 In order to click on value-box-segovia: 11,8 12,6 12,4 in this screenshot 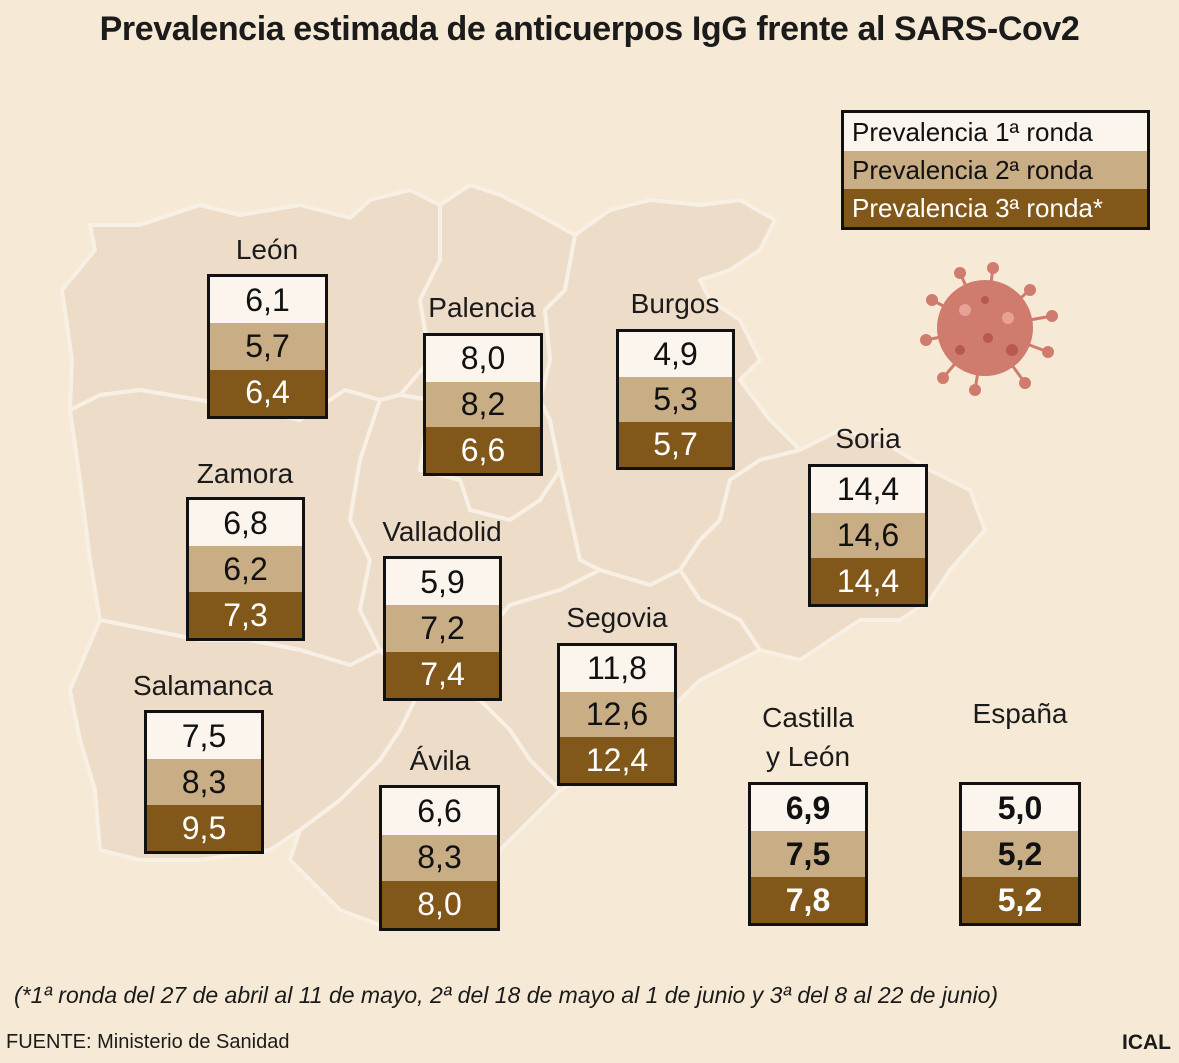, I will do `click(617, 714)`.